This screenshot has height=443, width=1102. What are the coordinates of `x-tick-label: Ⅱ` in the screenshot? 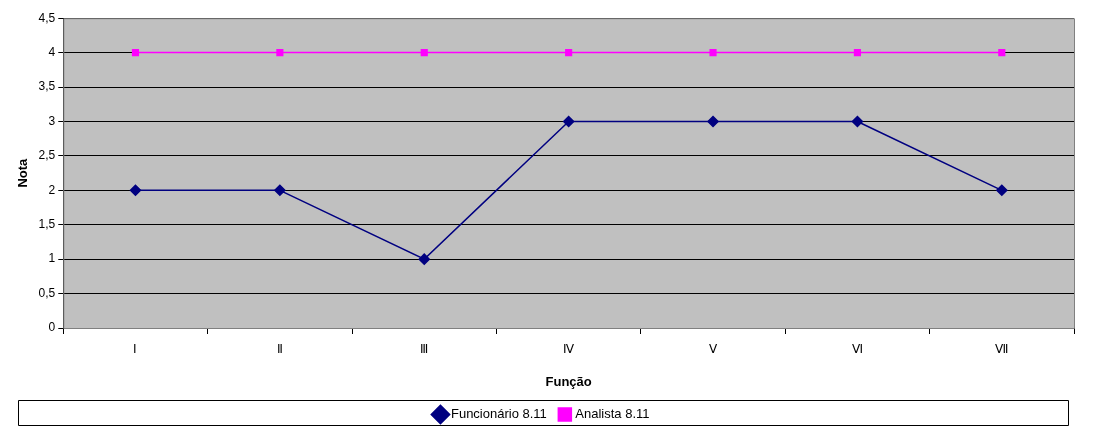 It's located at (279, 348).